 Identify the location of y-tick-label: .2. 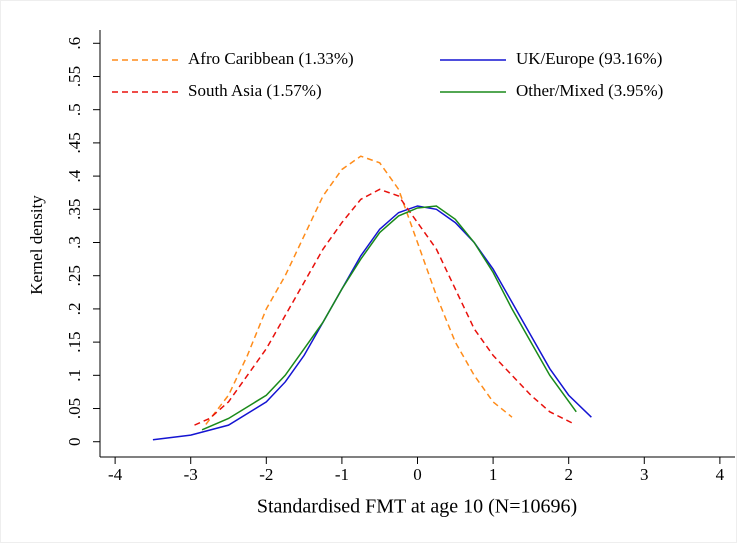
(74, 309).